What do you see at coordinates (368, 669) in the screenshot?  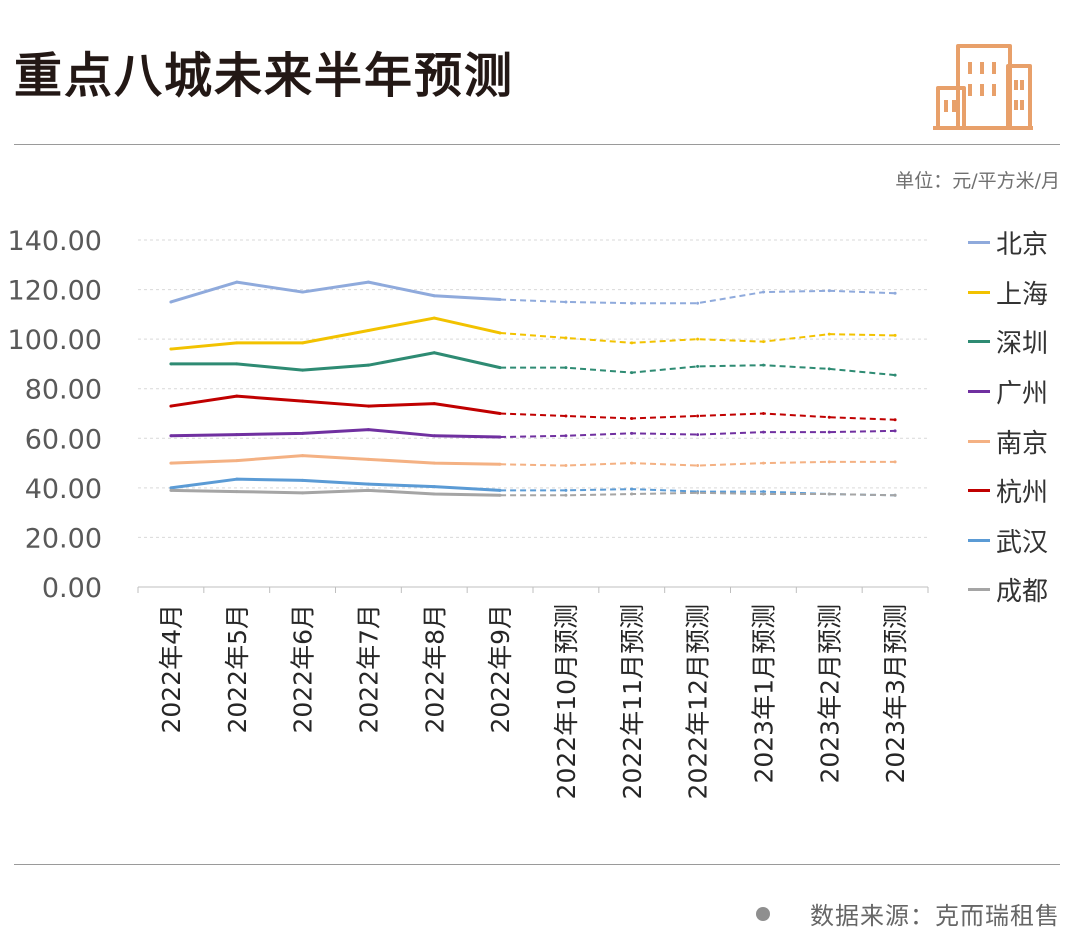 I see `x-tick-label: 2022年7月` at bounding box center [368, 669].